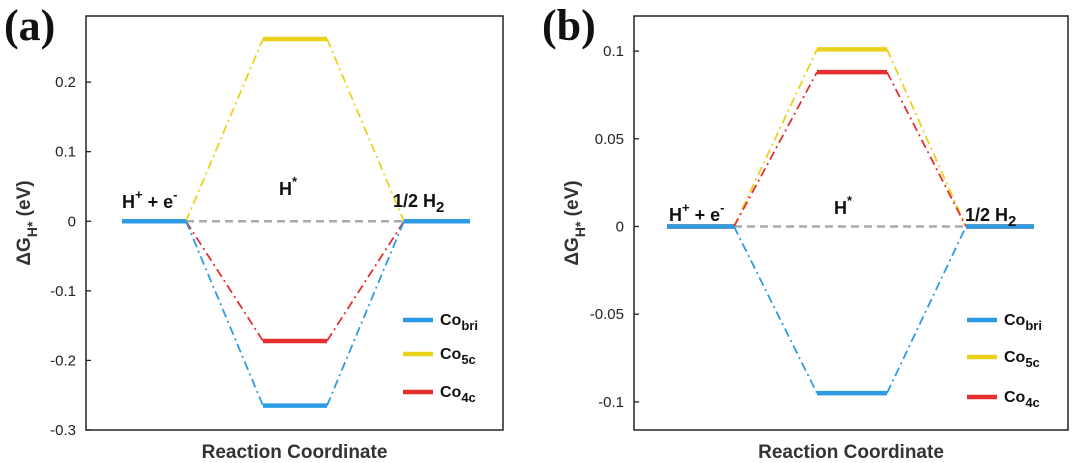  Describe the element at coordinates (63, 430) in the screenshot. I see `y-tick-label: -0.3` at that location.